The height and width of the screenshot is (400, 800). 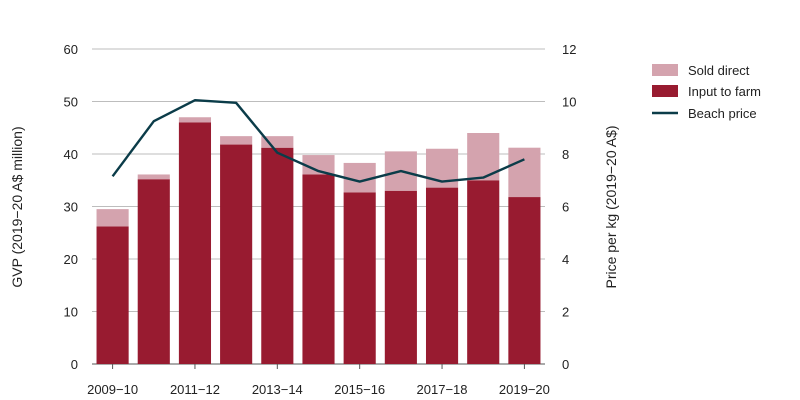 I want to click on y2-axis-title: Price per kg (2019−20 A$), so click(x=611, y=206).